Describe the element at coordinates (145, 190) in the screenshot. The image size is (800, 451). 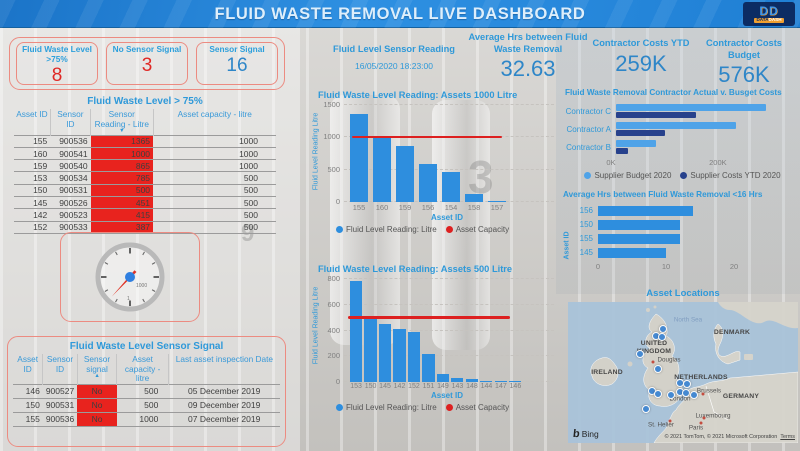
I see `table-row: 150 900531 500 500` at that location.